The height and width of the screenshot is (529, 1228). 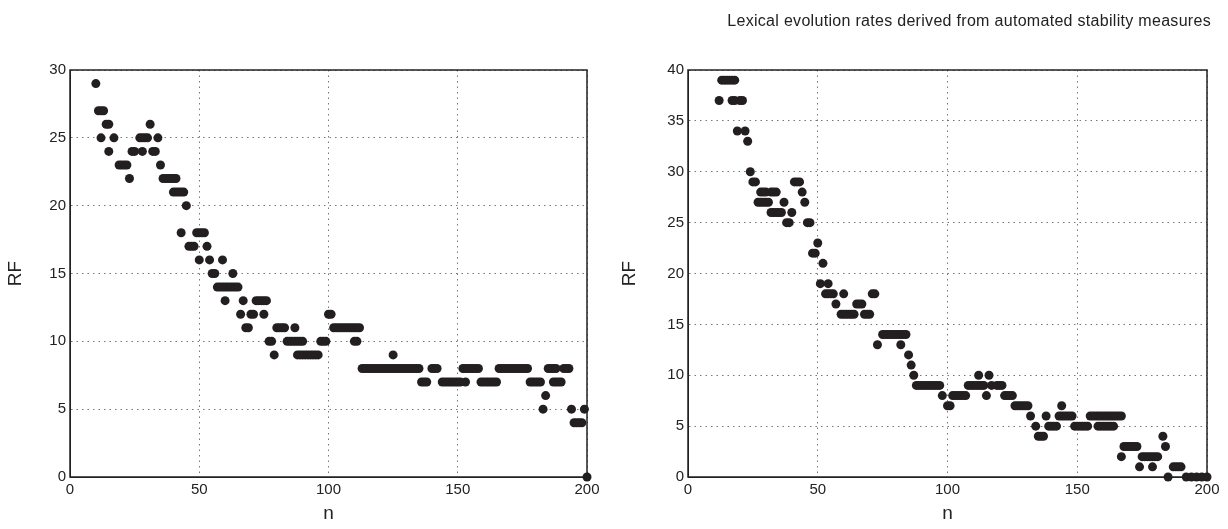 What do you see at coordinates (675, 69) in the screenshot?
I see `y-tick-label: 40` at bounding box center [675, 69].